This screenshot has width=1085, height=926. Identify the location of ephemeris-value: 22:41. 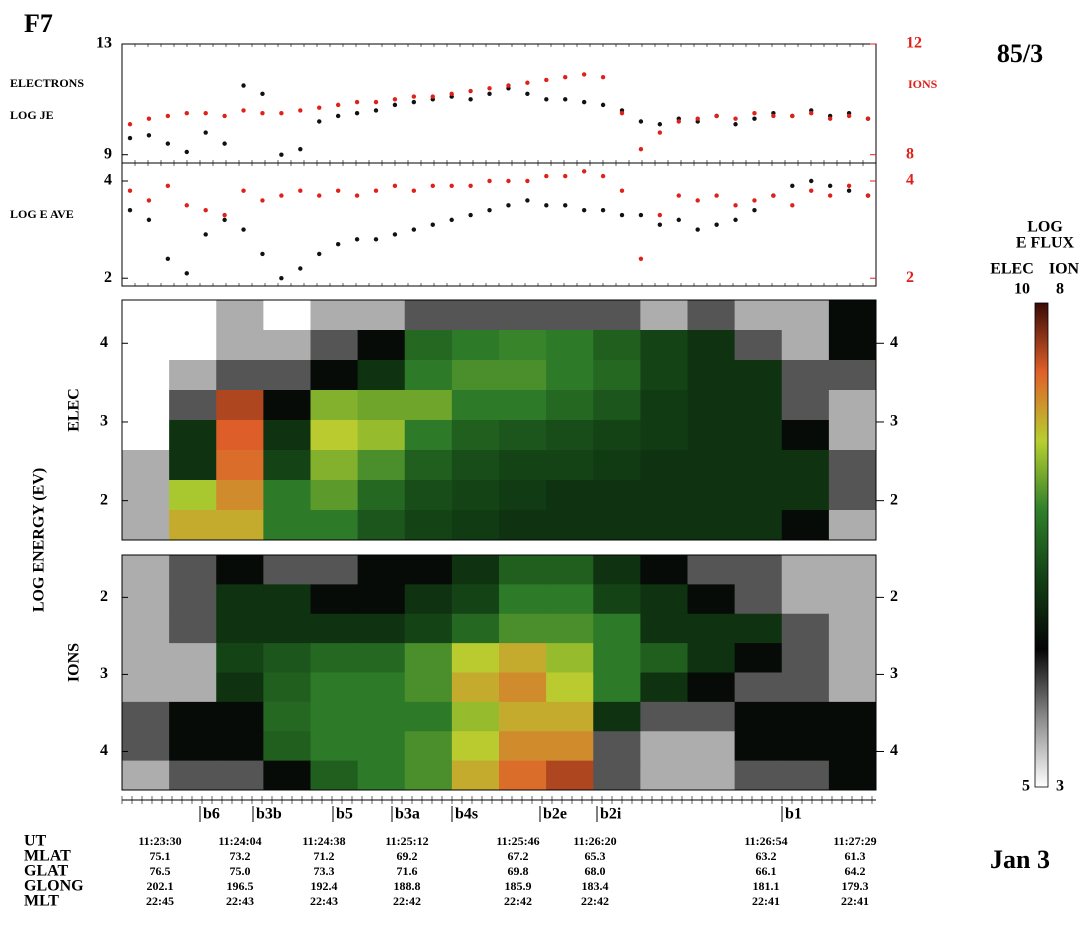
(766, 901).